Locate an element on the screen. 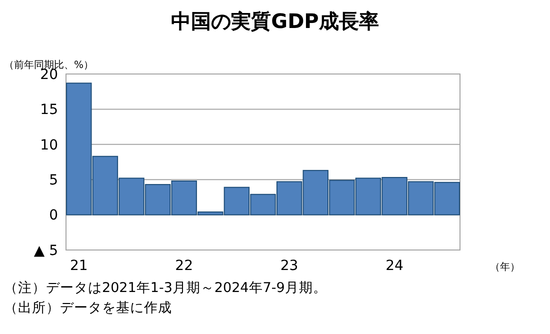 The height and width of the screenshot is (334, 550). y-tick-label: 0 is located at coordinates (53, 216).